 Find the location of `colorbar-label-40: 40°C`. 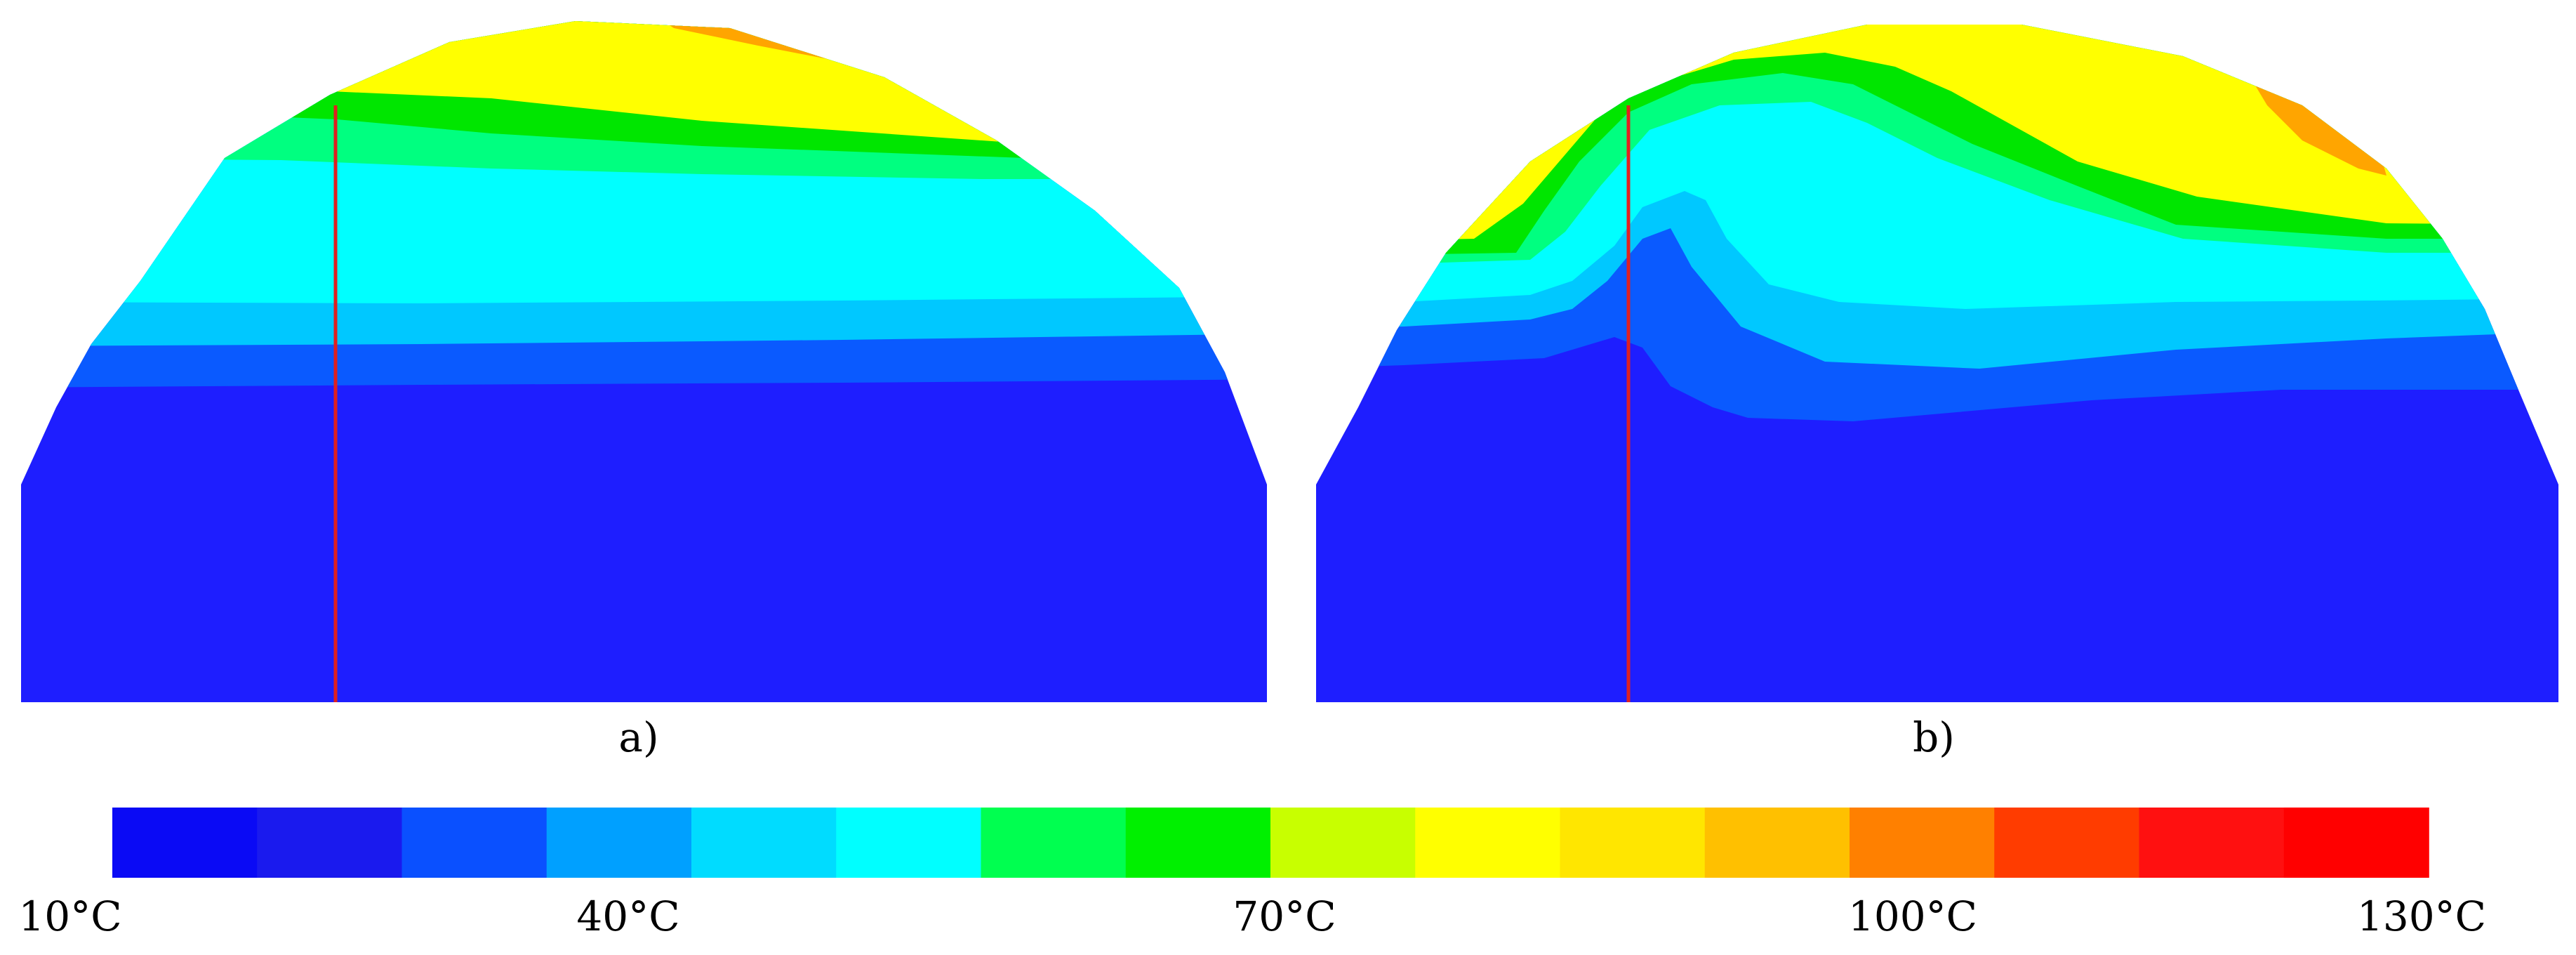

colorbar-label-40: 40°C is located at coordinates (628, 916).